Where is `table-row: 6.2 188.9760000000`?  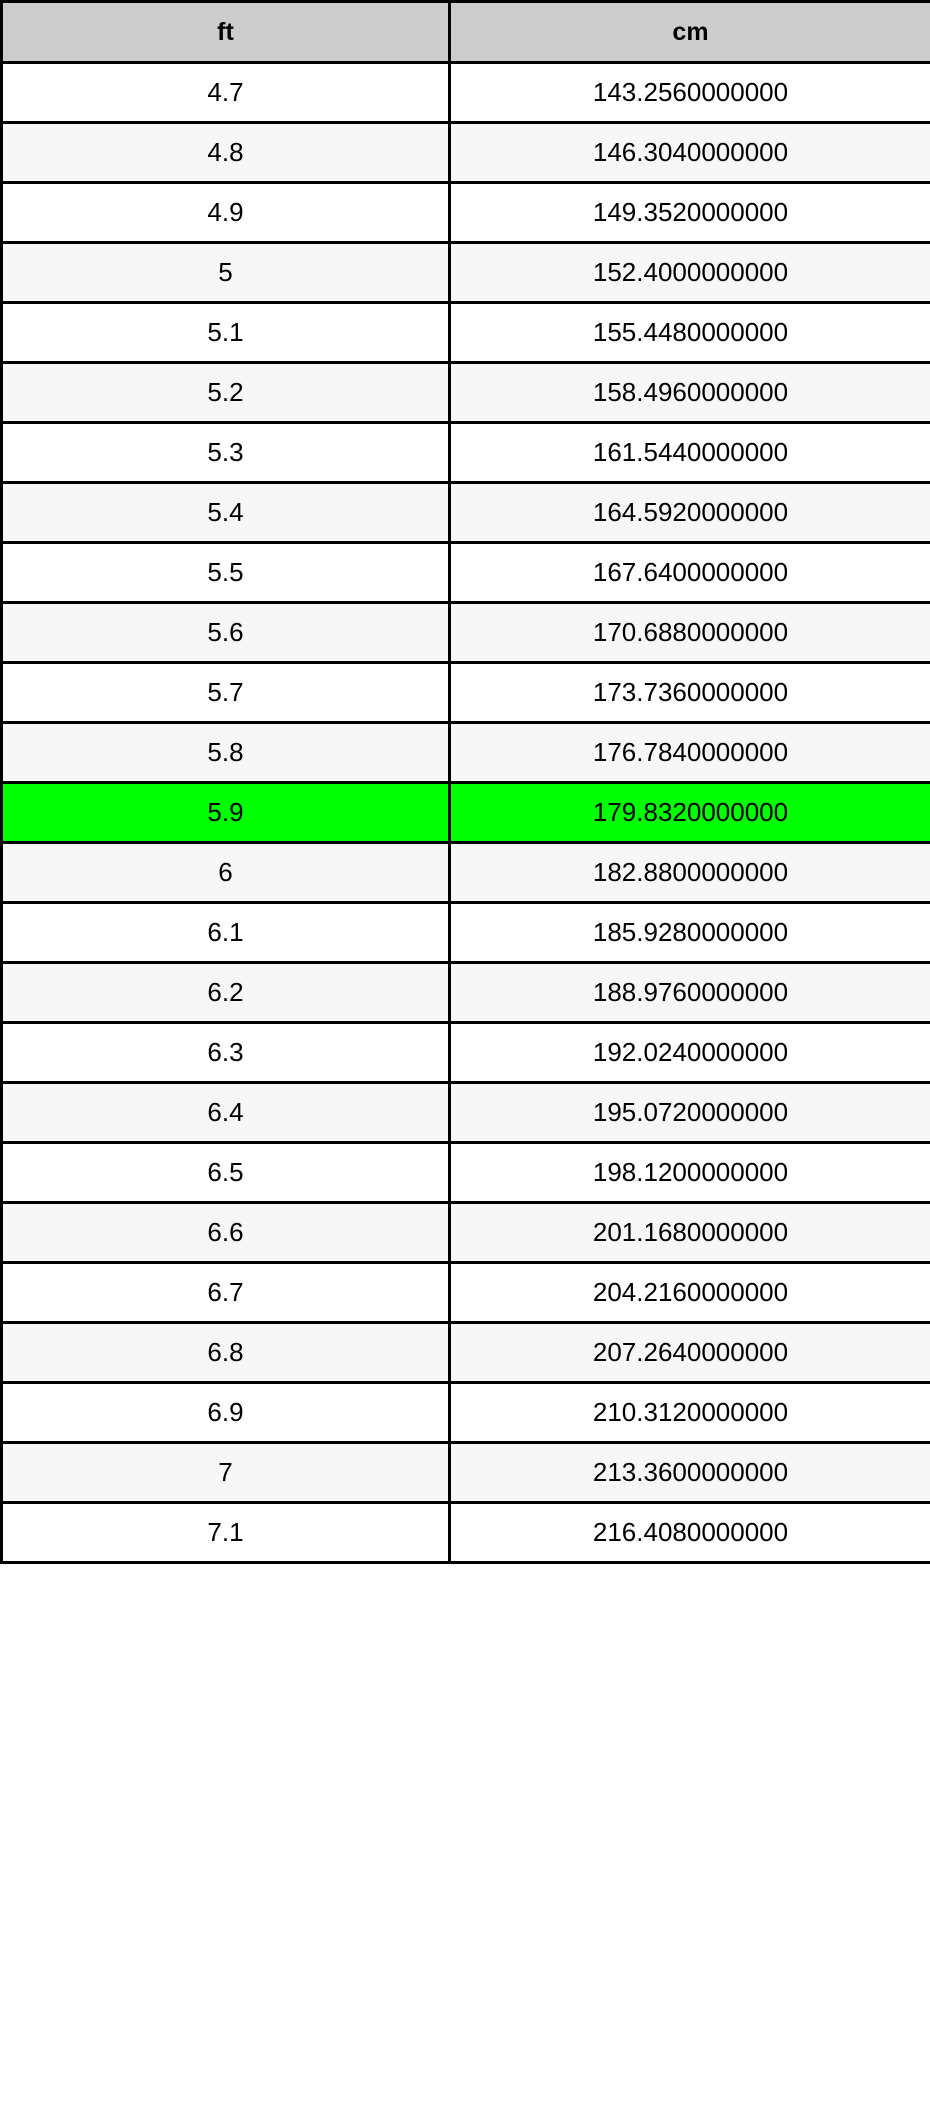 table-row: 6.2 188.9760000000 is located at coordinates (465, 992).